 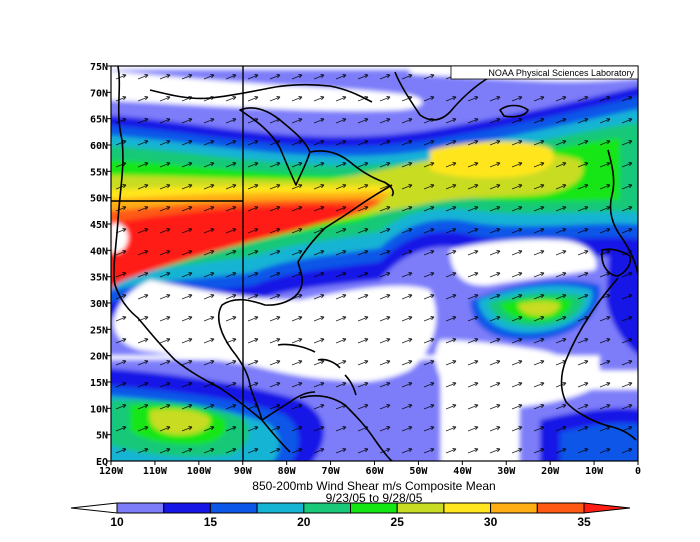 What do you see at coordinates (288, 406) in the screenshot?
I see `coast-central-america` at bounding box center [288, 406].